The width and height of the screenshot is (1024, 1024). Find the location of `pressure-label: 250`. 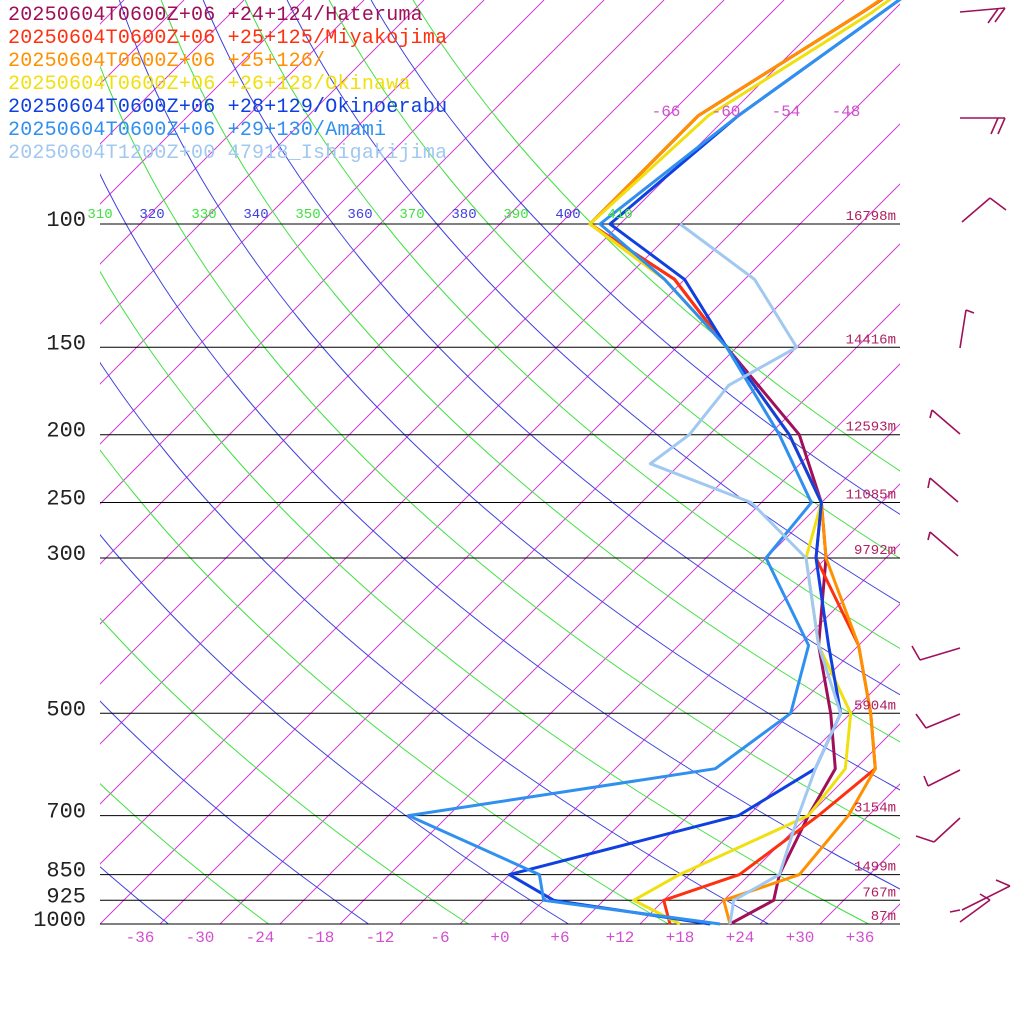

pressure-label: 250 is located at coordinates (66, 499).